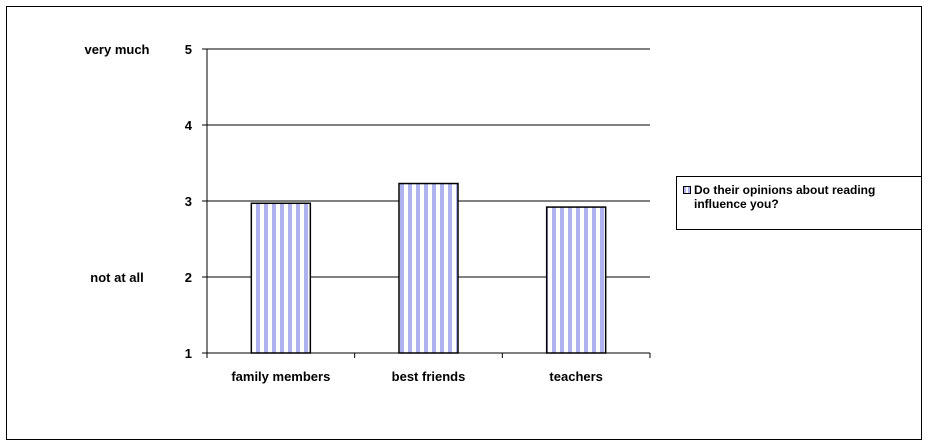  I want to click on x-tick-label: family members, so click(280, 376).